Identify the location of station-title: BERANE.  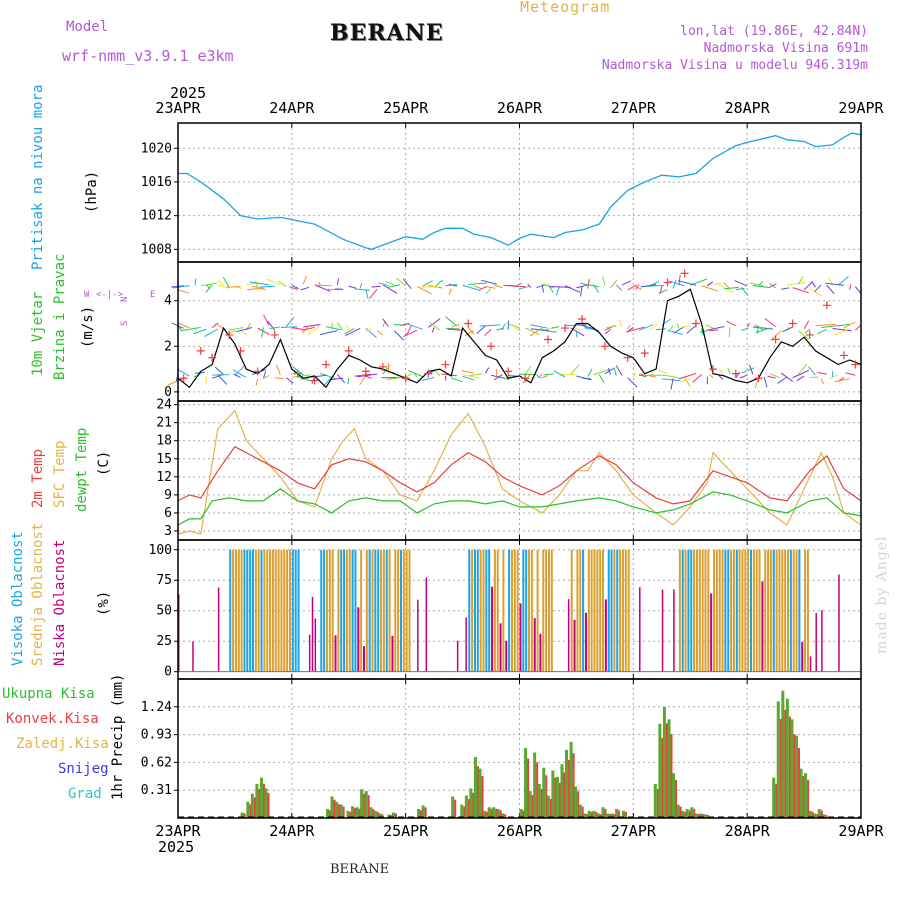
(387, 33).